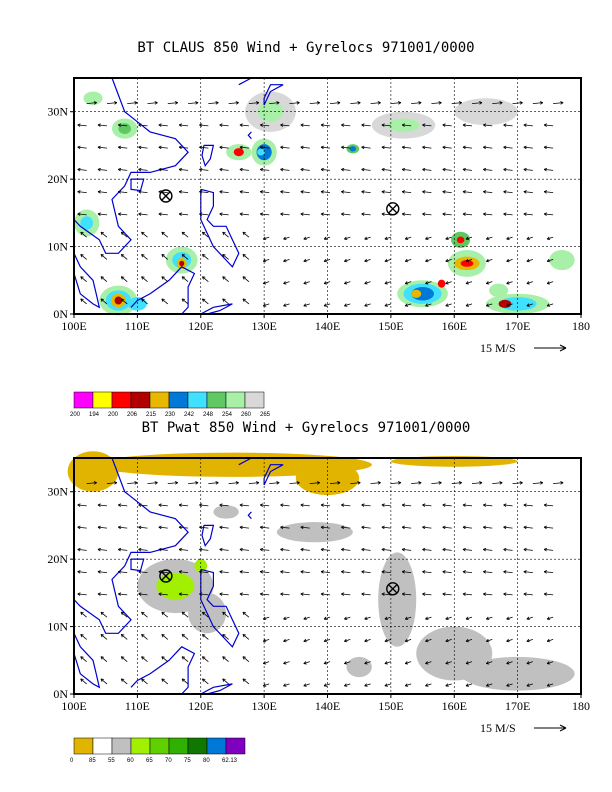 The height and width of the screenshot is (792, 612). I want to click on lat-tick-label: 20N, so click(57, 179).